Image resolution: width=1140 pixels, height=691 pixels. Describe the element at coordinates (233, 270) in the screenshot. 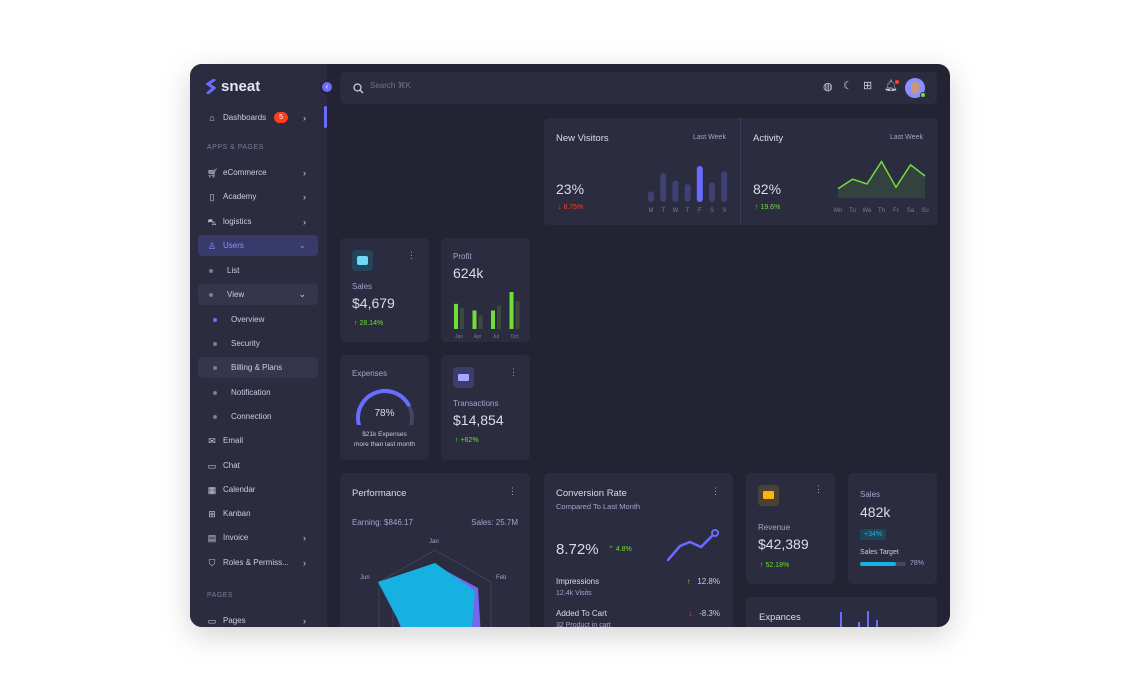

I see `label: List` at that location.